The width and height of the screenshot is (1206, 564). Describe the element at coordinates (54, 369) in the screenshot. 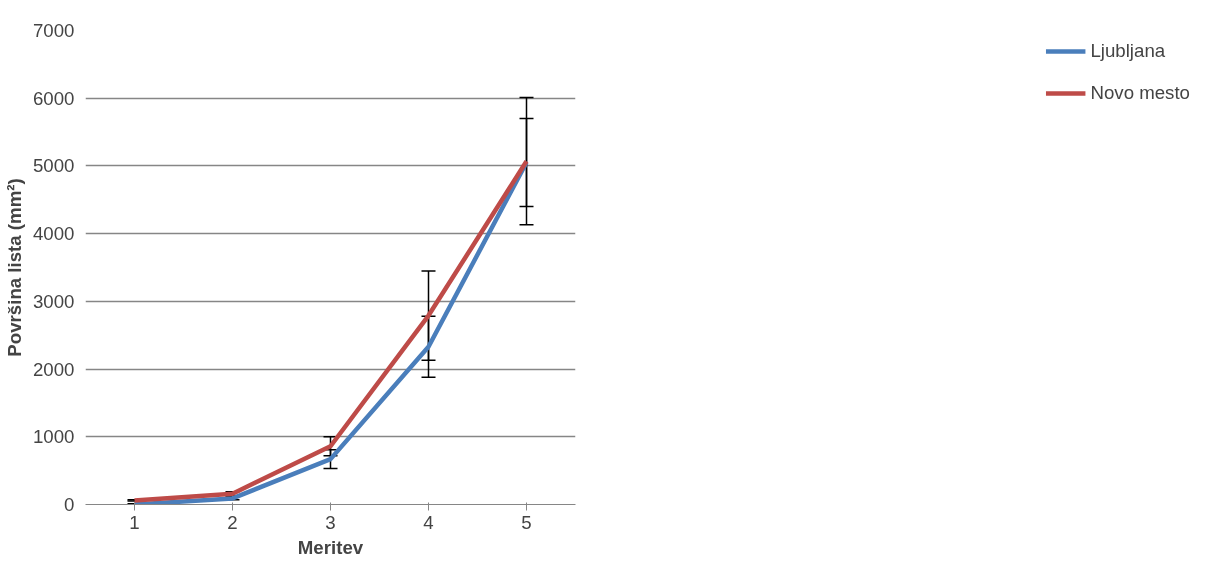

I see `y-tick-label: 2000` at that location.